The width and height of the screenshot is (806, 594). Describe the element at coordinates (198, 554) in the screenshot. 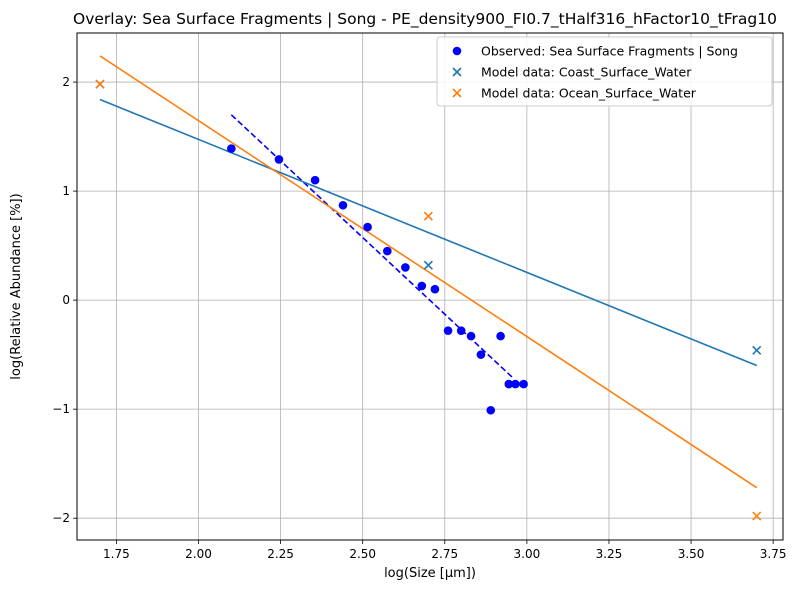

I see `x-tick-label: 2.00` at that location.